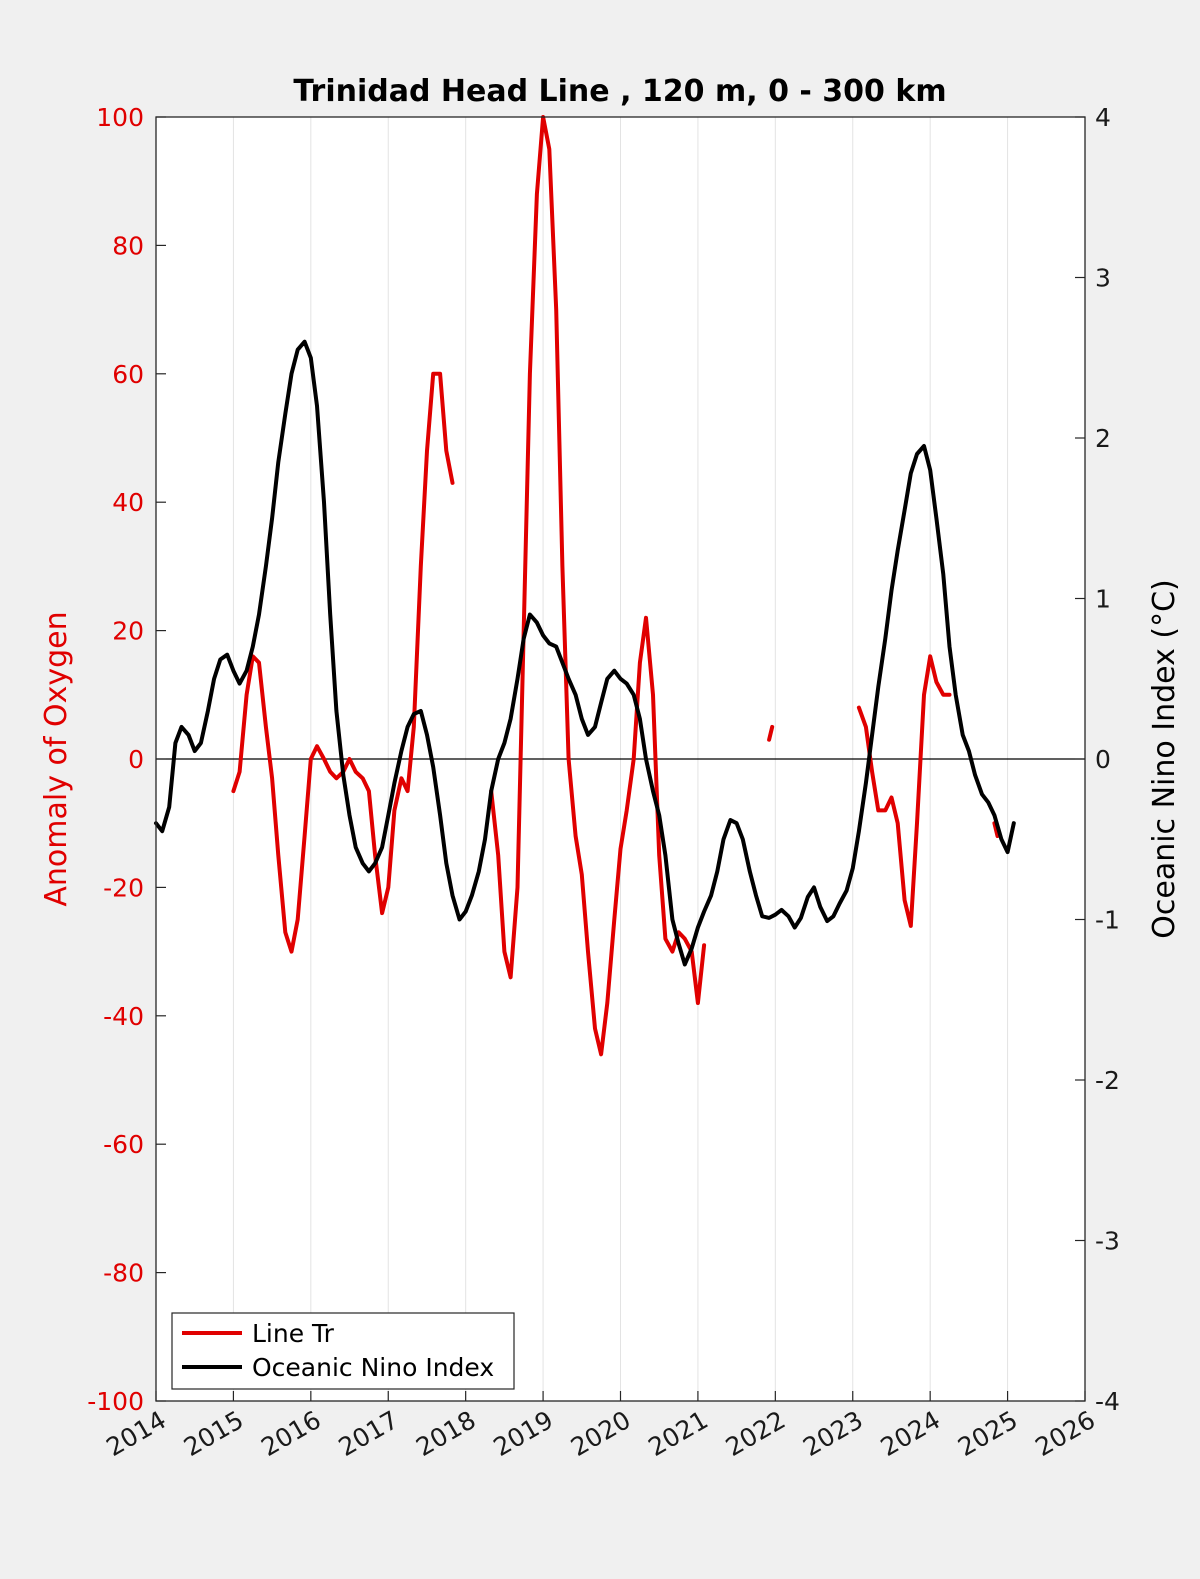 The height and width of the screenshot is (1579, 1200). Describe the element at coordinates (1107, 1401) in the screenshot. I see `y-right-tick-label: -4` at that location.